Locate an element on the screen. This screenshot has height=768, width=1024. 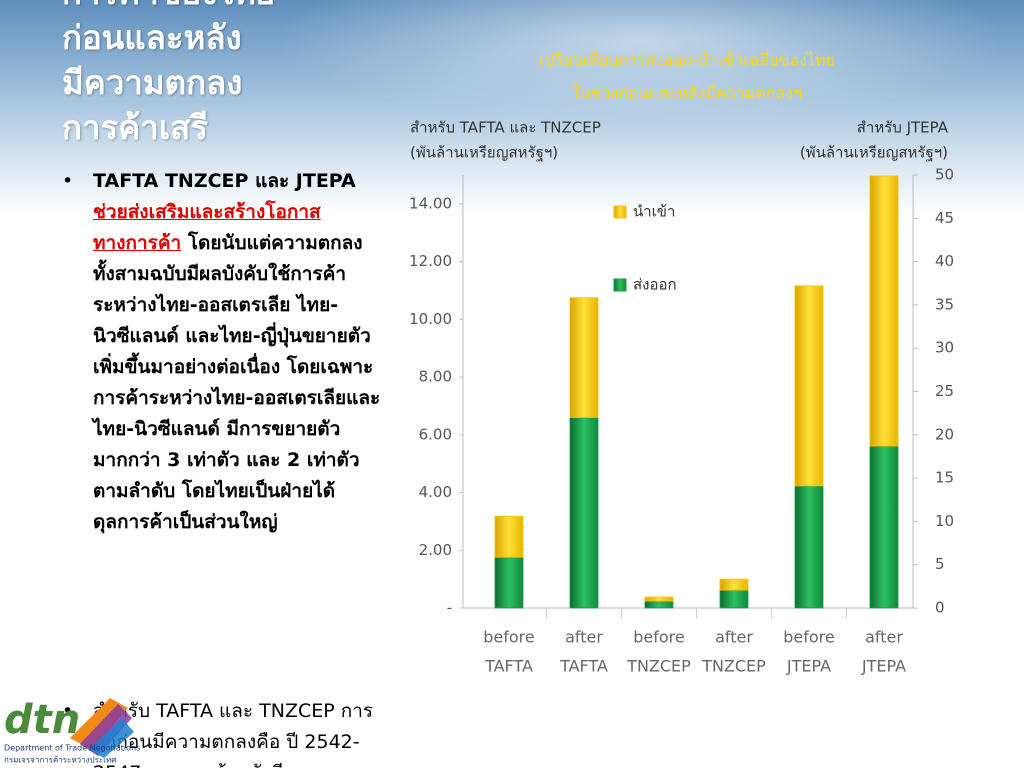
logo-text: dtn is located at coordinates (42, 720).